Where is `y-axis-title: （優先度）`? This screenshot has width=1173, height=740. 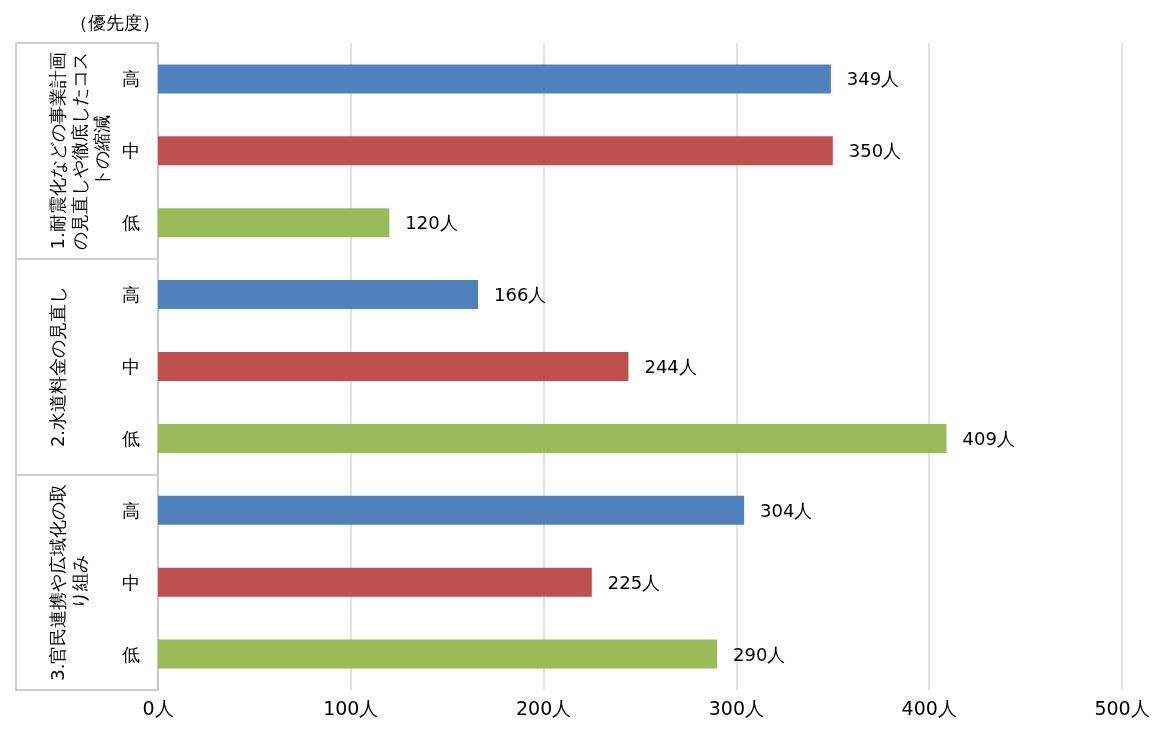 y-axis-title: （優先度） is located at coordinates (115, 23).